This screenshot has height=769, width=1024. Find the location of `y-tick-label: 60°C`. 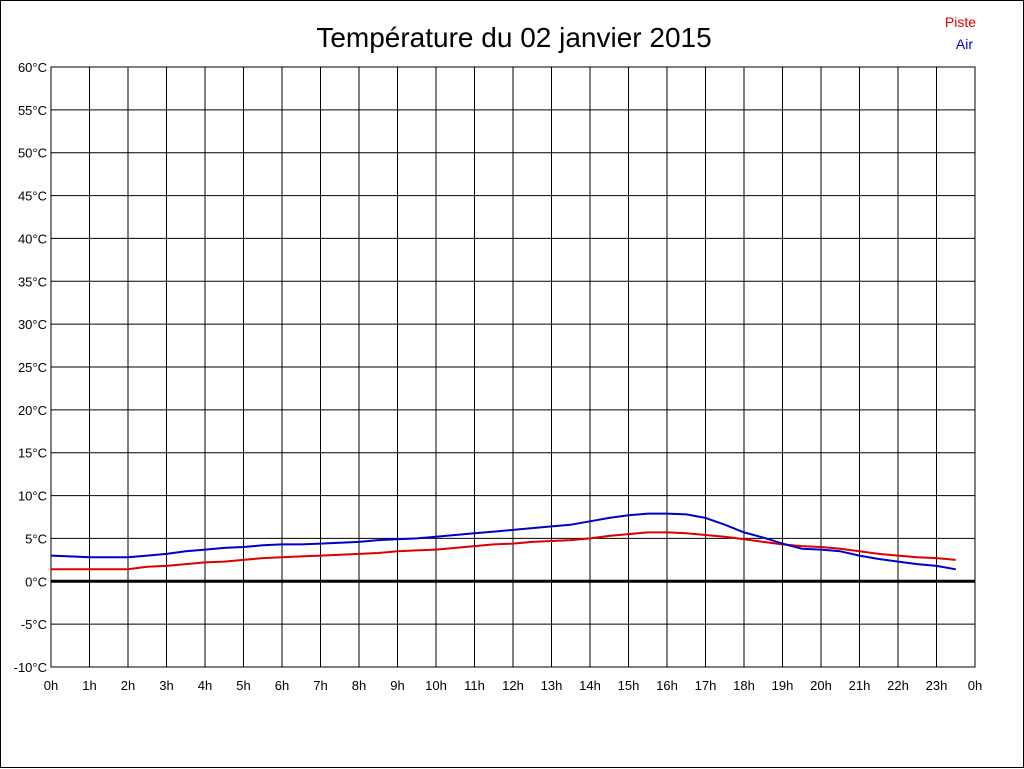

y-tick-label: 60°C is located at coordinates (32, 67).